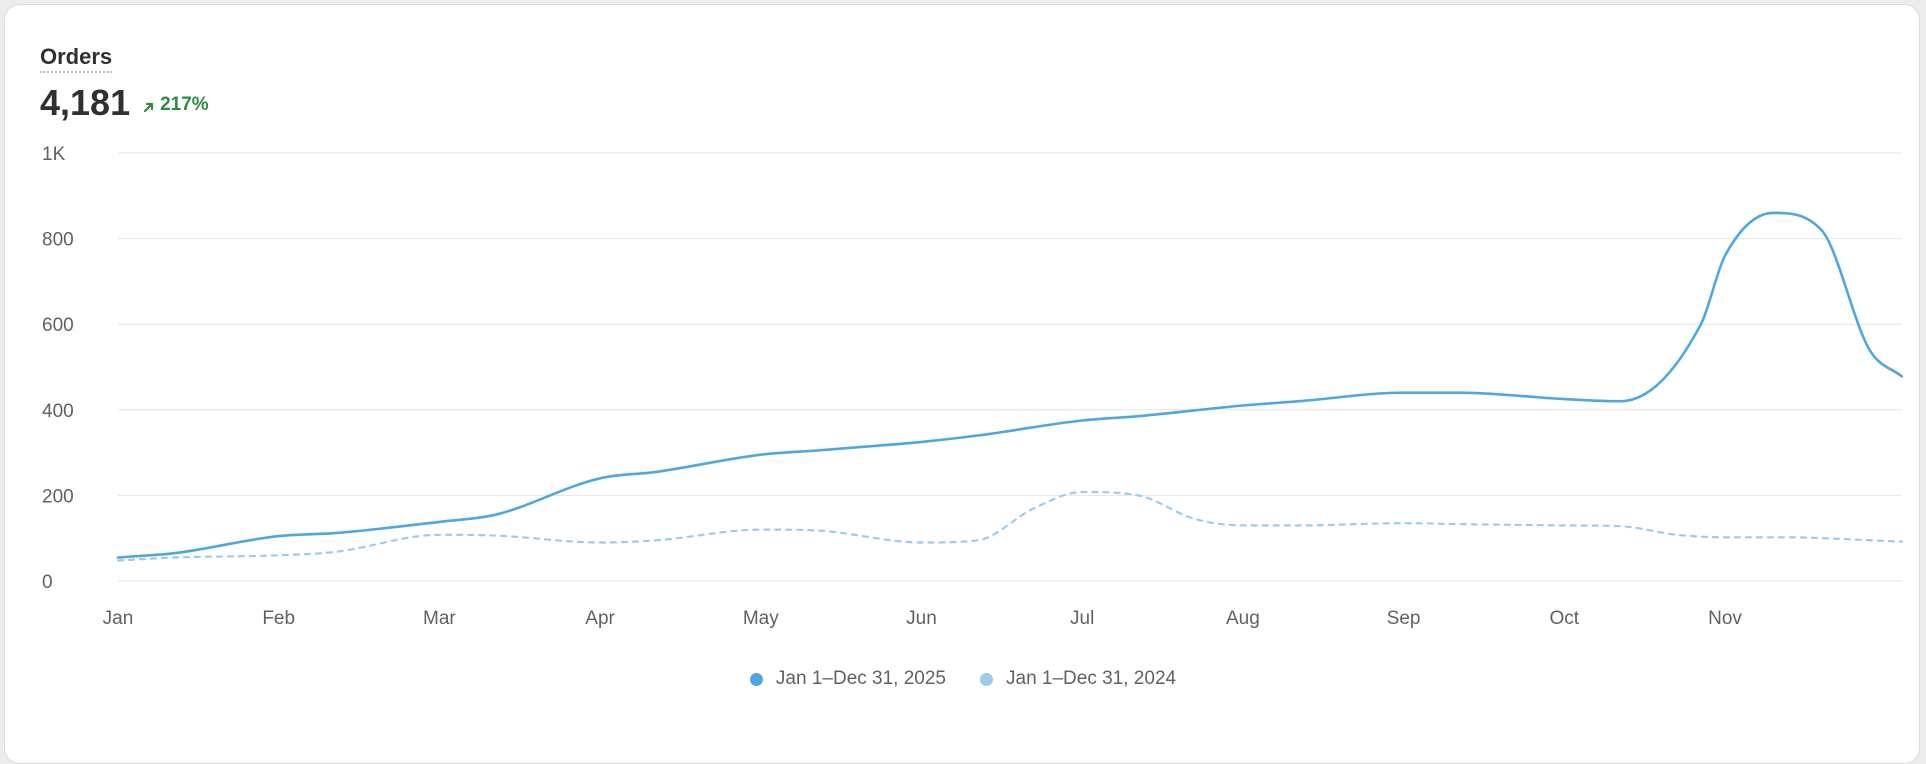  What do you see at coordinates (149, 105) in the screenshot?
I see `arrow-up-right-icon` at bounding box center [149, 105].